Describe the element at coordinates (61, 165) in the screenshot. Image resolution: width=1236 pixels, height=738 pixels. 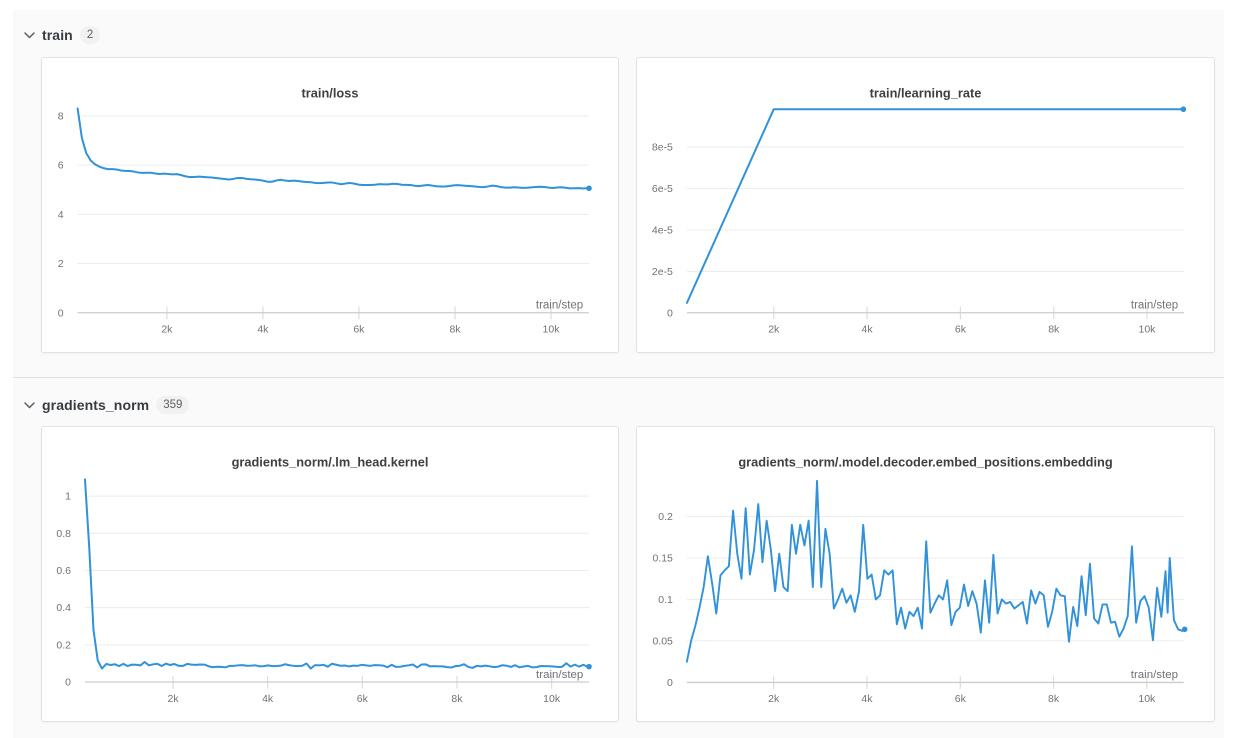
I see `svg-text: 6` at that location.